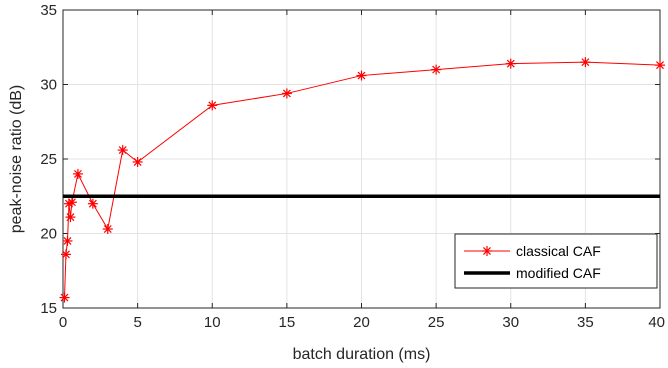 The width and height of the screenshot is (668, 368). I want to click on x-tick-label-7: 35, so click(585, 322).